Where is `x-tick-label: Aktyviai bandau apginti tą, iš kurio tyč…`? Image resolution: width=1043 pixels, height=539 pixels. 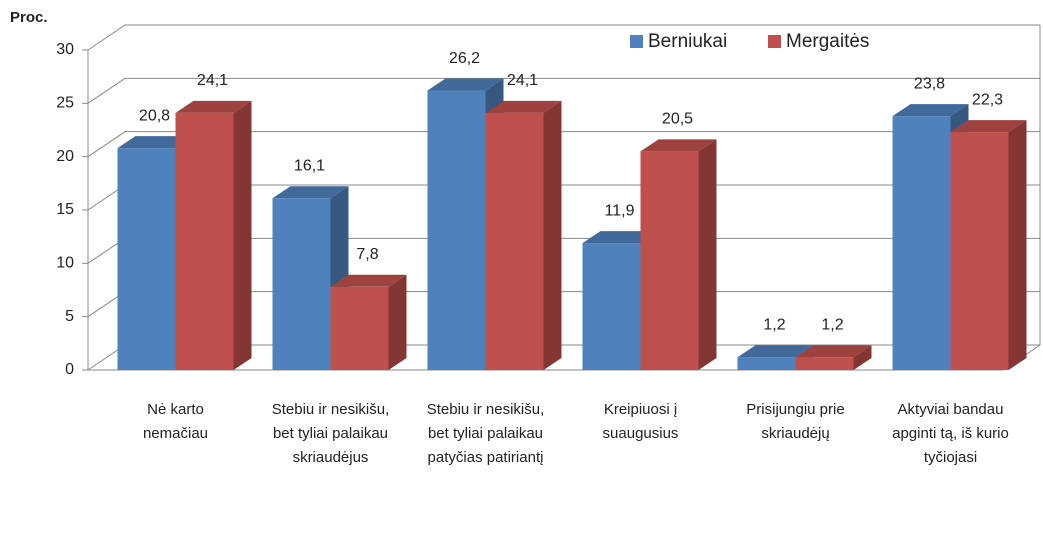 x-tick-label: Aktyviai bandau apginti tą, iš kurio tyč… is located at coordinates (950, 433).